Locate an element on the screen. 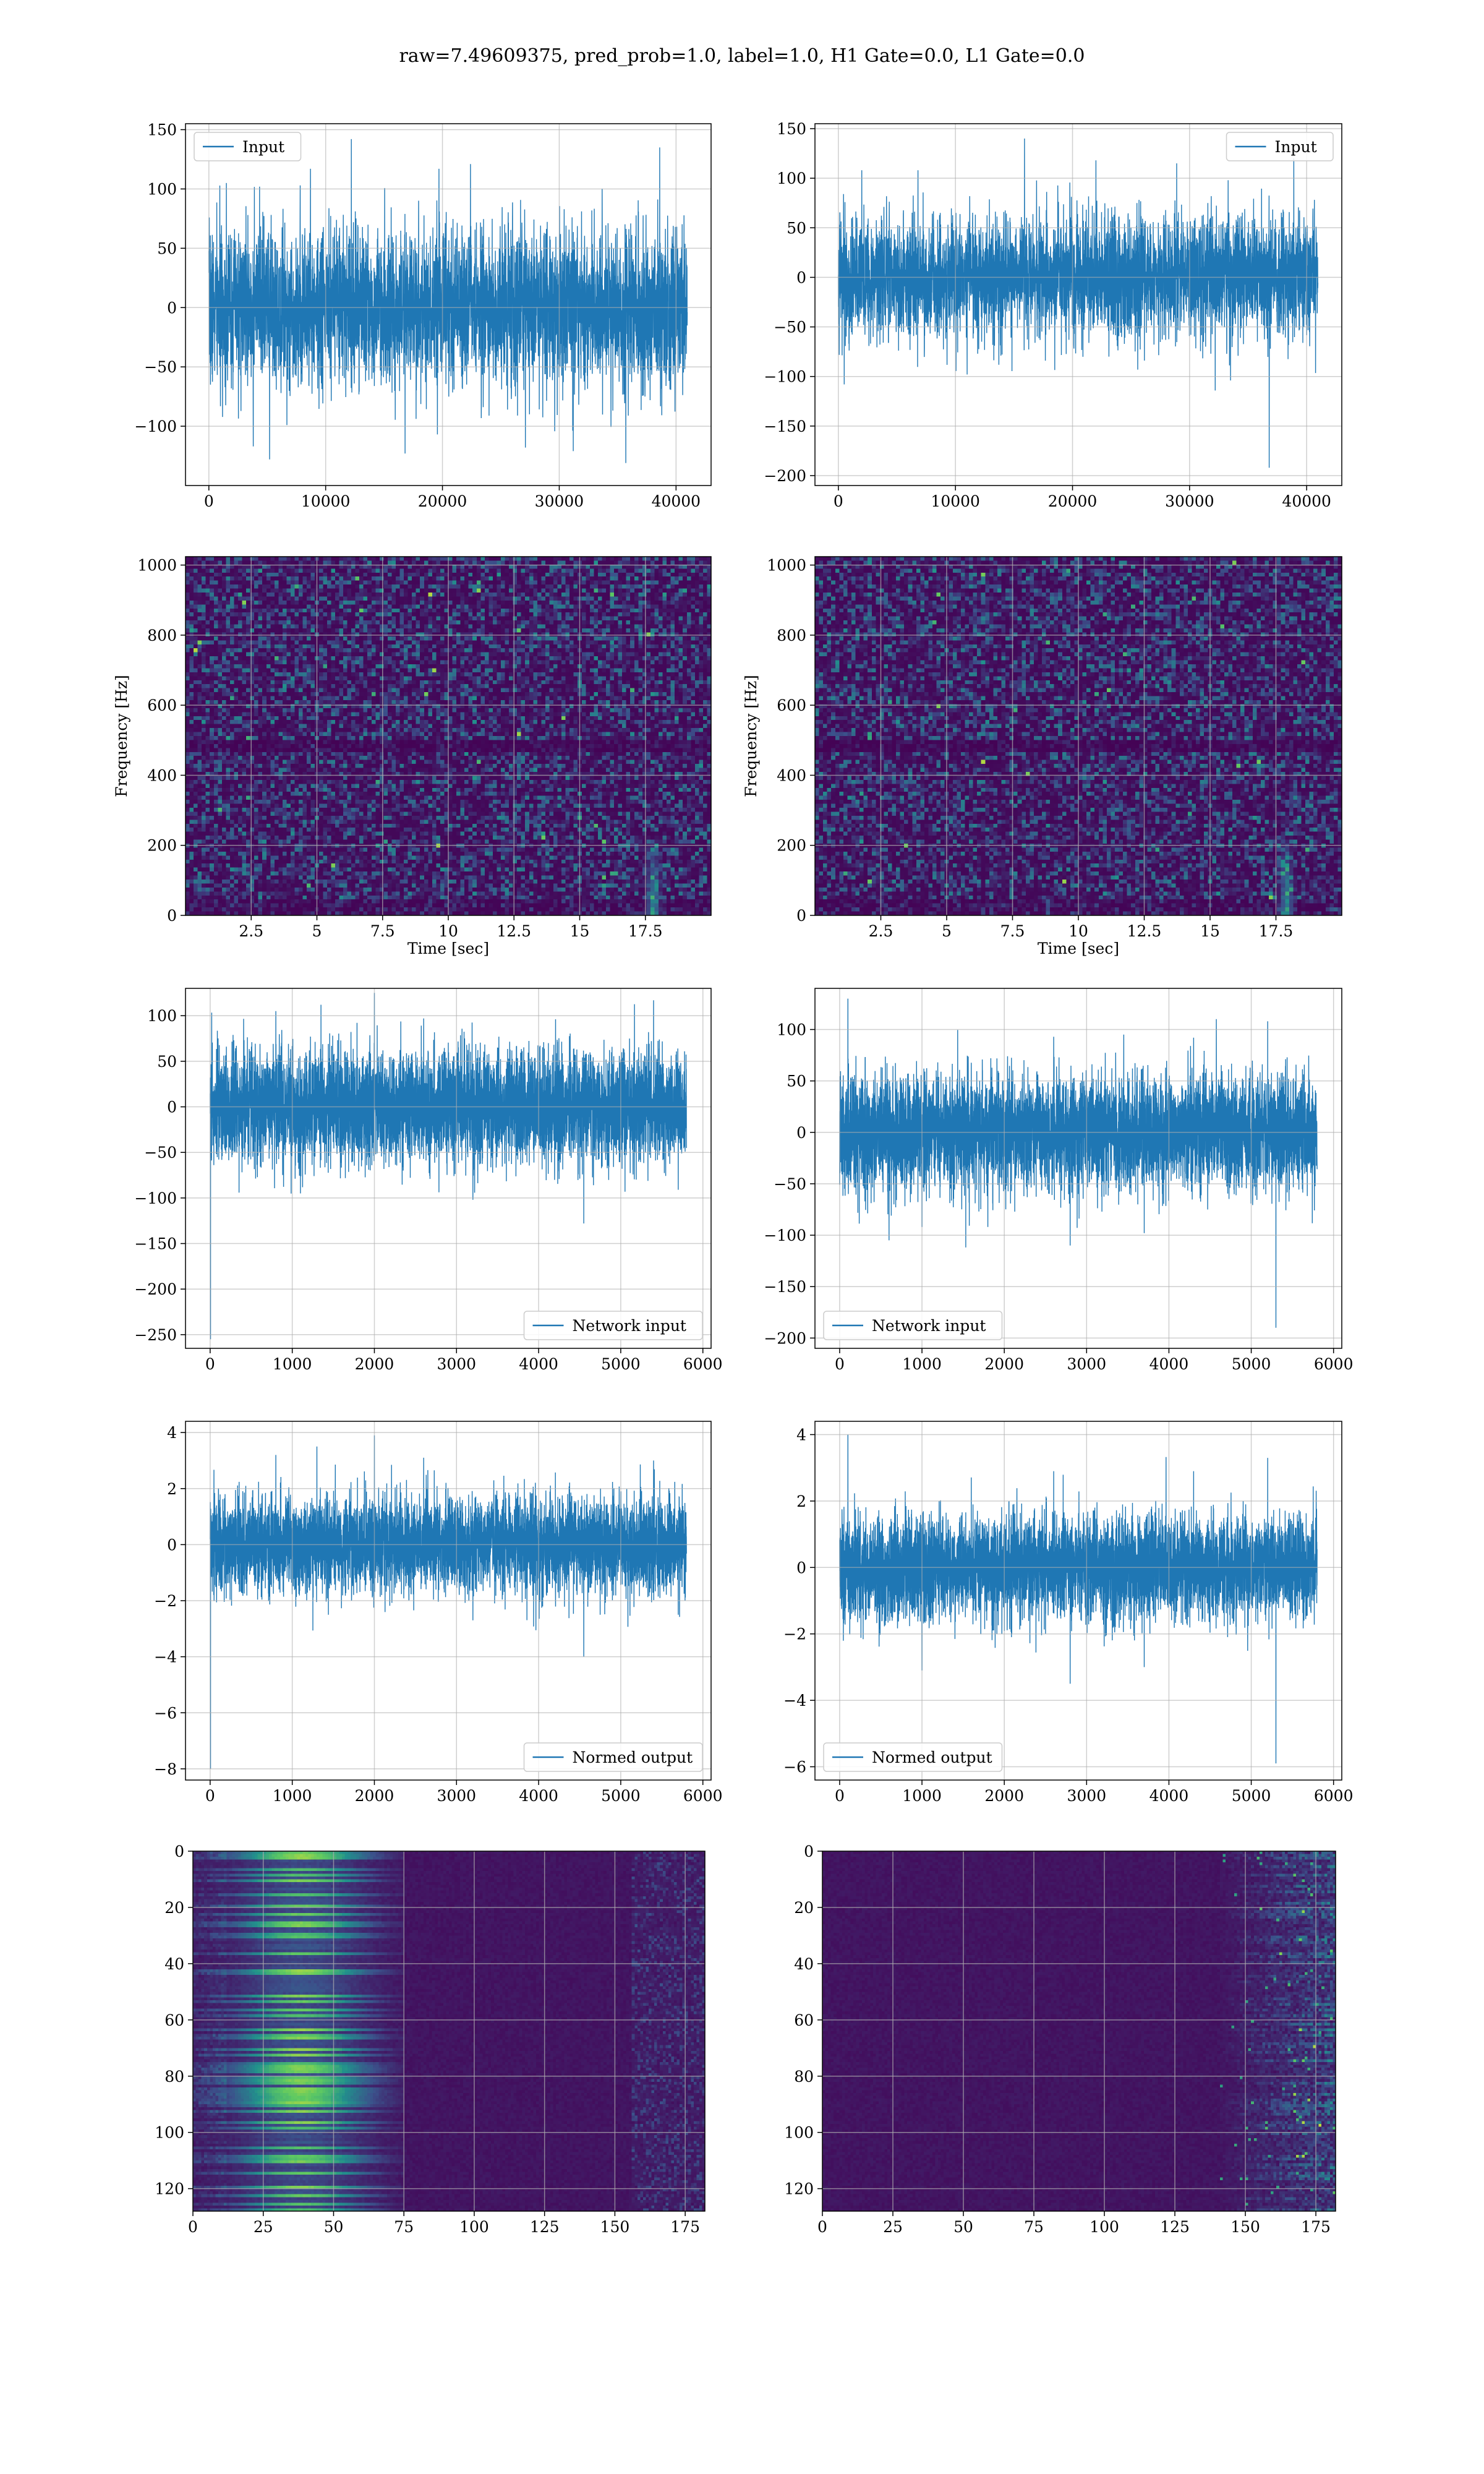  x-axis-label: Time [sec] is located at coordinates (1078, 948).